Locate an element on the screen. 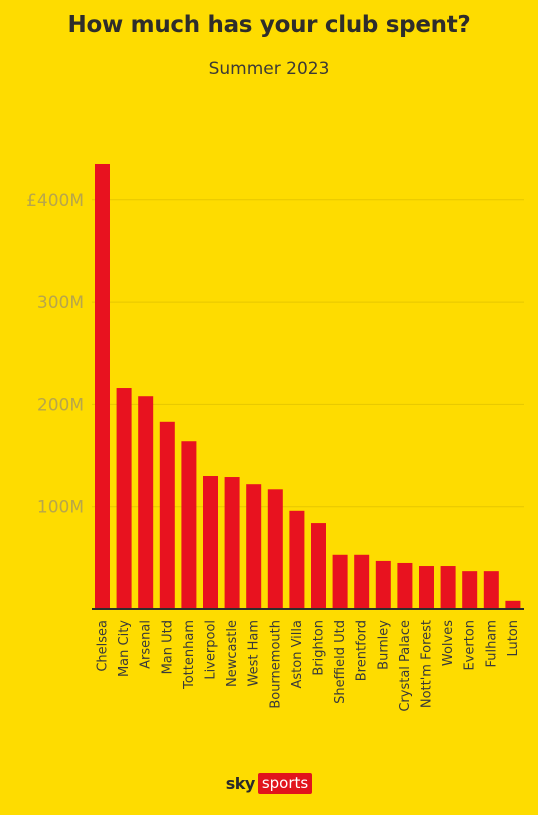  x-tick-label: Nott'm Forest is located at coordinates (427, 664).